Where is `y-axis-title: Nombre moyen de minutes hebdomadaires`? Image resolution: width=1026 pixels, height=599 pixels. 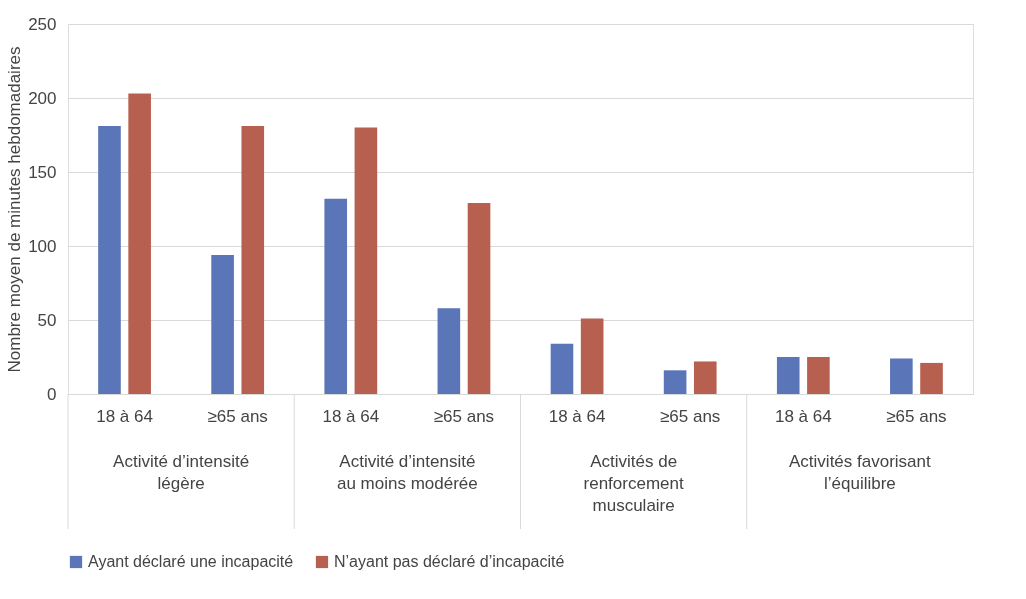
y-axis-title: Nombre moyen de minutes hebdomadaires is located at coordinates (15, 209).